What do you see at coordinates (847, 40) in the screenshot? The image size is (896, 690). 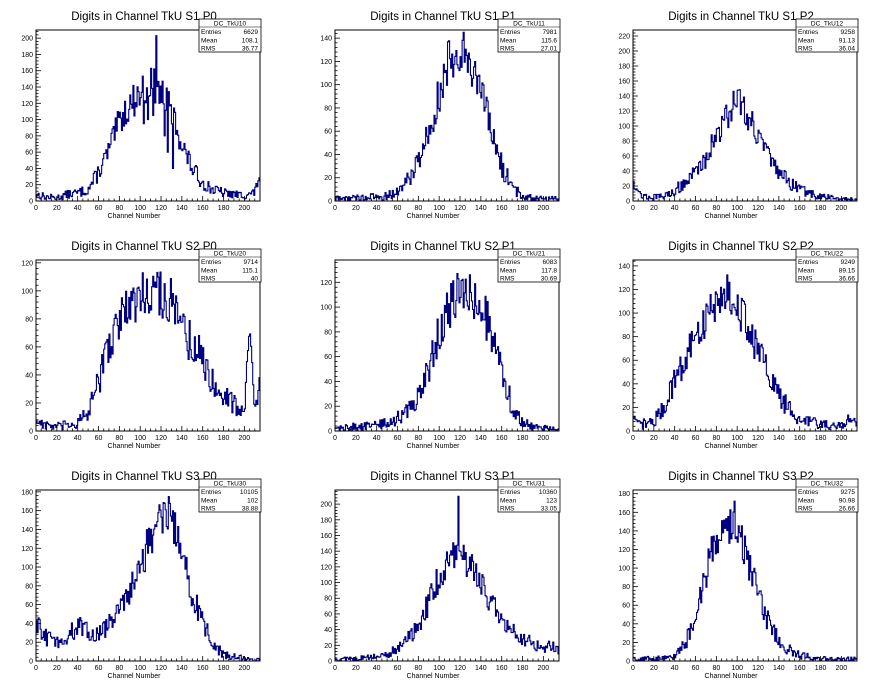 I see `stats-mean-value: 91.13` at bounding box center [847, 40].